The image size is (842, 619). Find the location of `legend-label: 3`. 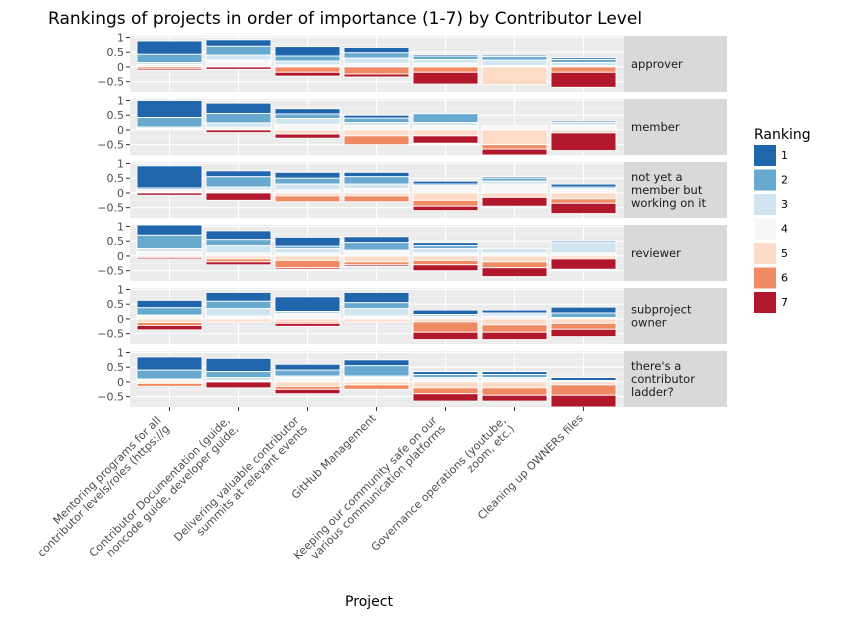

legend-label: 3 is located at coordinates (784, 204).